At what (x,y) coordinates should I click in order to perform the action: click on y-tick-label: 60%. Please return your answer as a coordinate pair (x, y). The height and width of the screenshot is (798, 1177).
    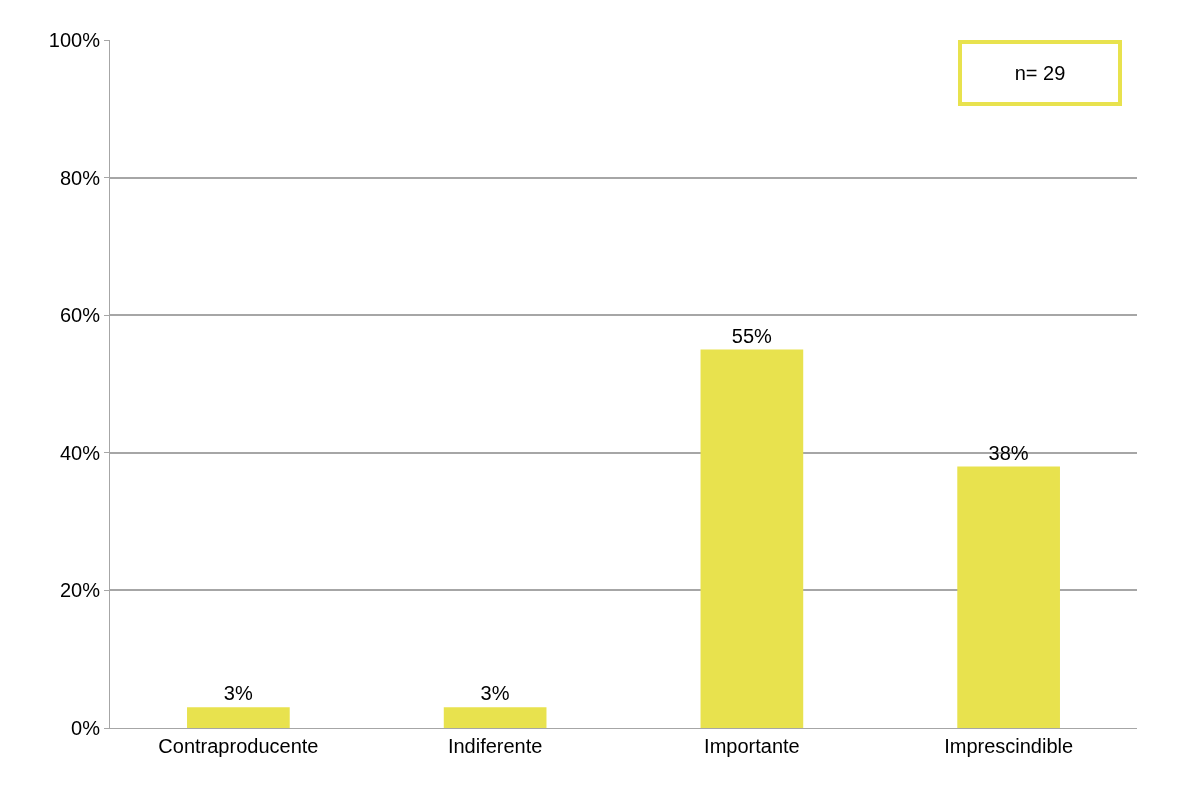
    Looking at the image, I should click on (80, 315).